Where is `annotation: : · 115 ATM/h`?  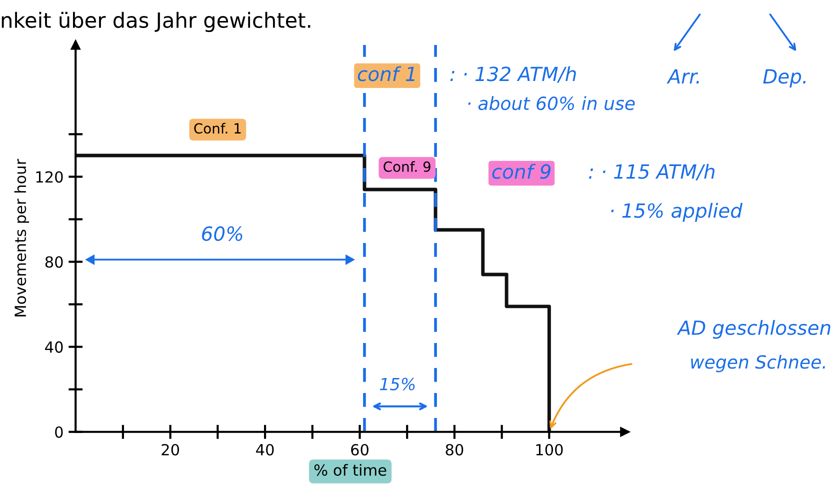
annotation: : · 115 ATM/h is located at coordinates (651, 172).